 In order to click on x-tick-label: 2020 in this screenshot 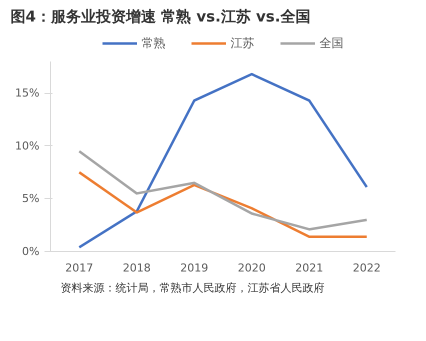, I will do `click(252, 268)`.